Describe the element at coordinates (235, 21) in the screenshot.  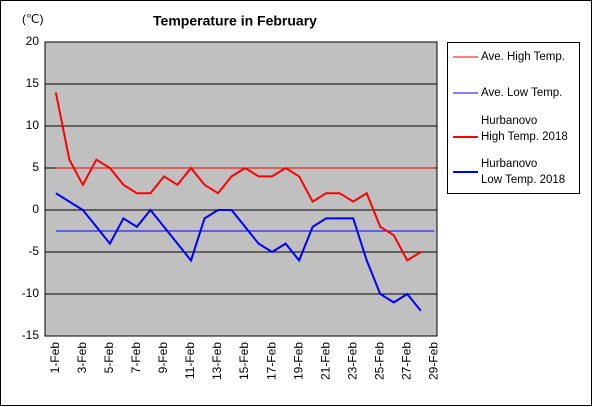
I see `chart-title: Temperature in February` at that location.